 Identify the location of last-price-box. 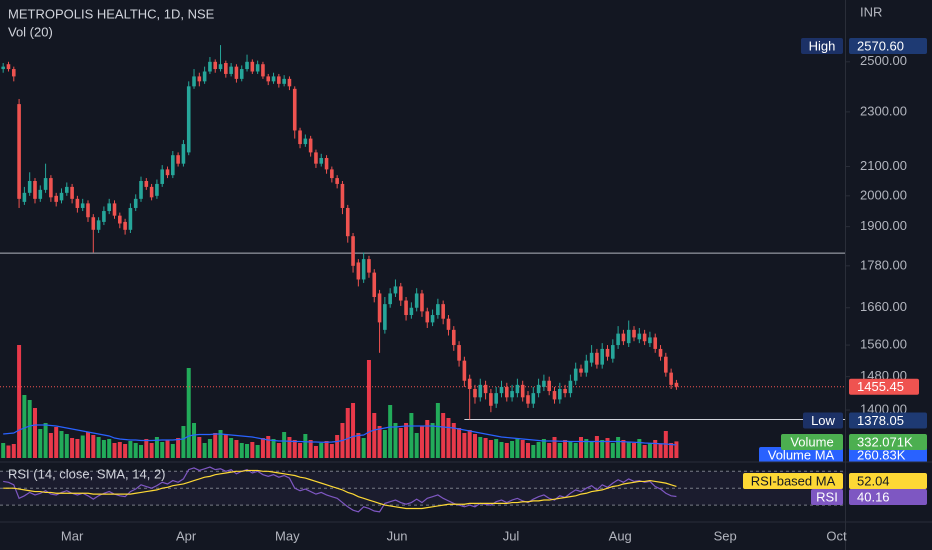
(884, 386).